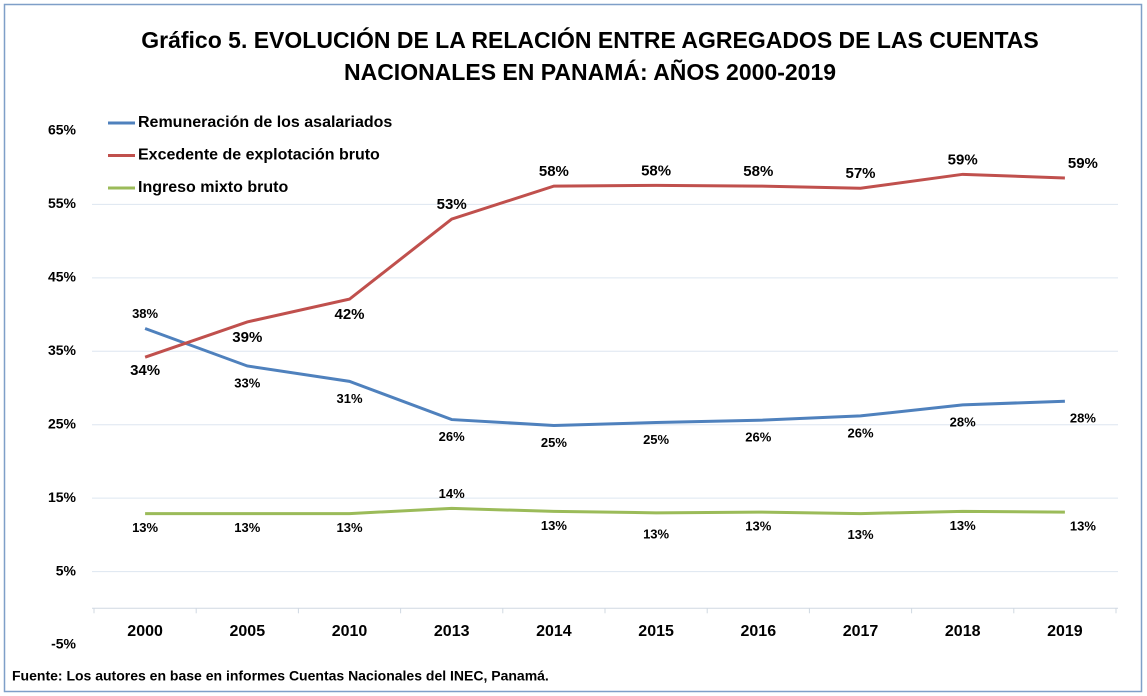 Image resolution: width=1147 pixels, height=696 pixels. Describe the element at coordinates (62, 277) in the screenshot. I see `y-tick-label: 45%` at that location.